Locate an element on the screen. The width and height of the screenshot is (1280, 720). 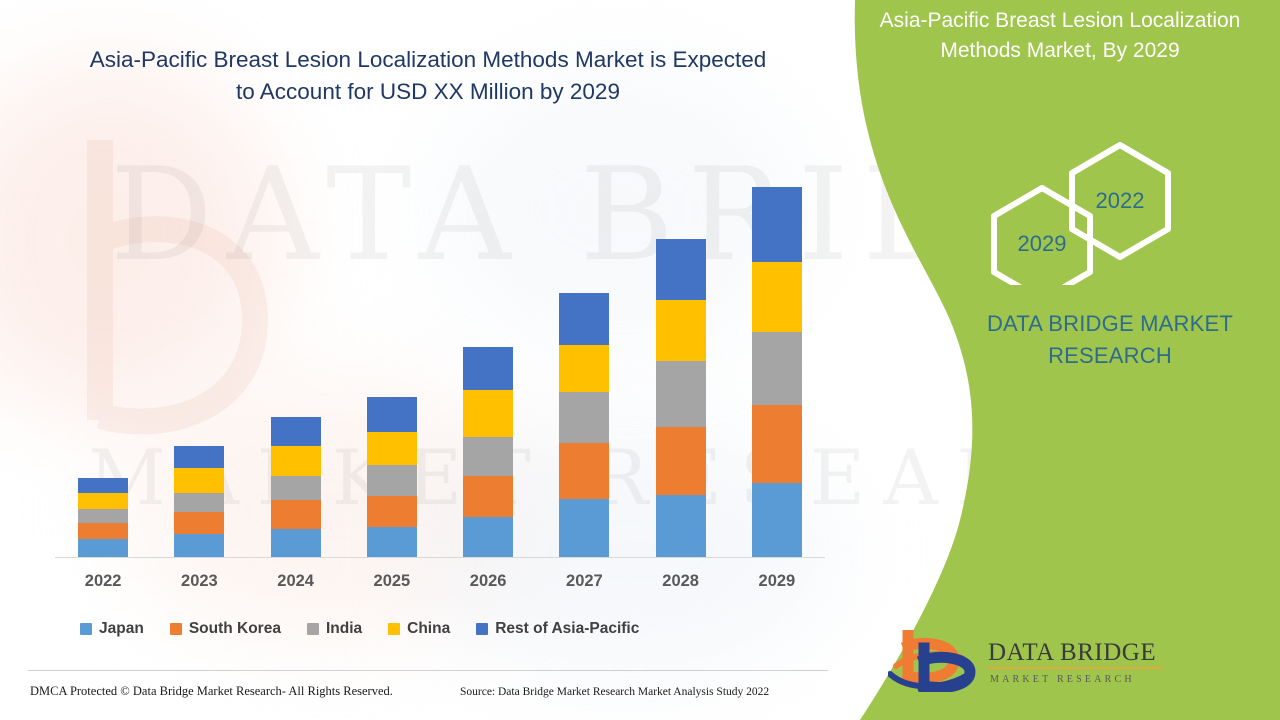
bar-2022 is located at coordinates (103, 517).